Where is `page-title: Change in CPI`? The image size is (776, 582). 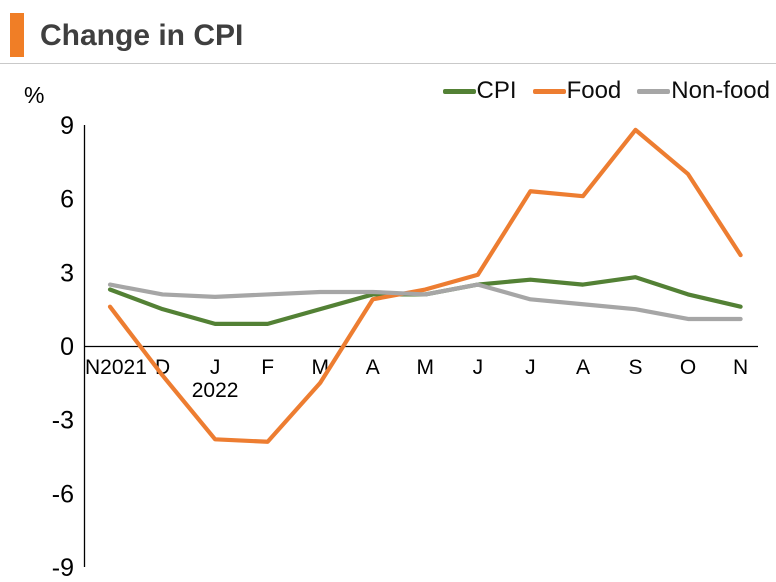 page-title: Change in CPI is located at coordinates (142, 35).